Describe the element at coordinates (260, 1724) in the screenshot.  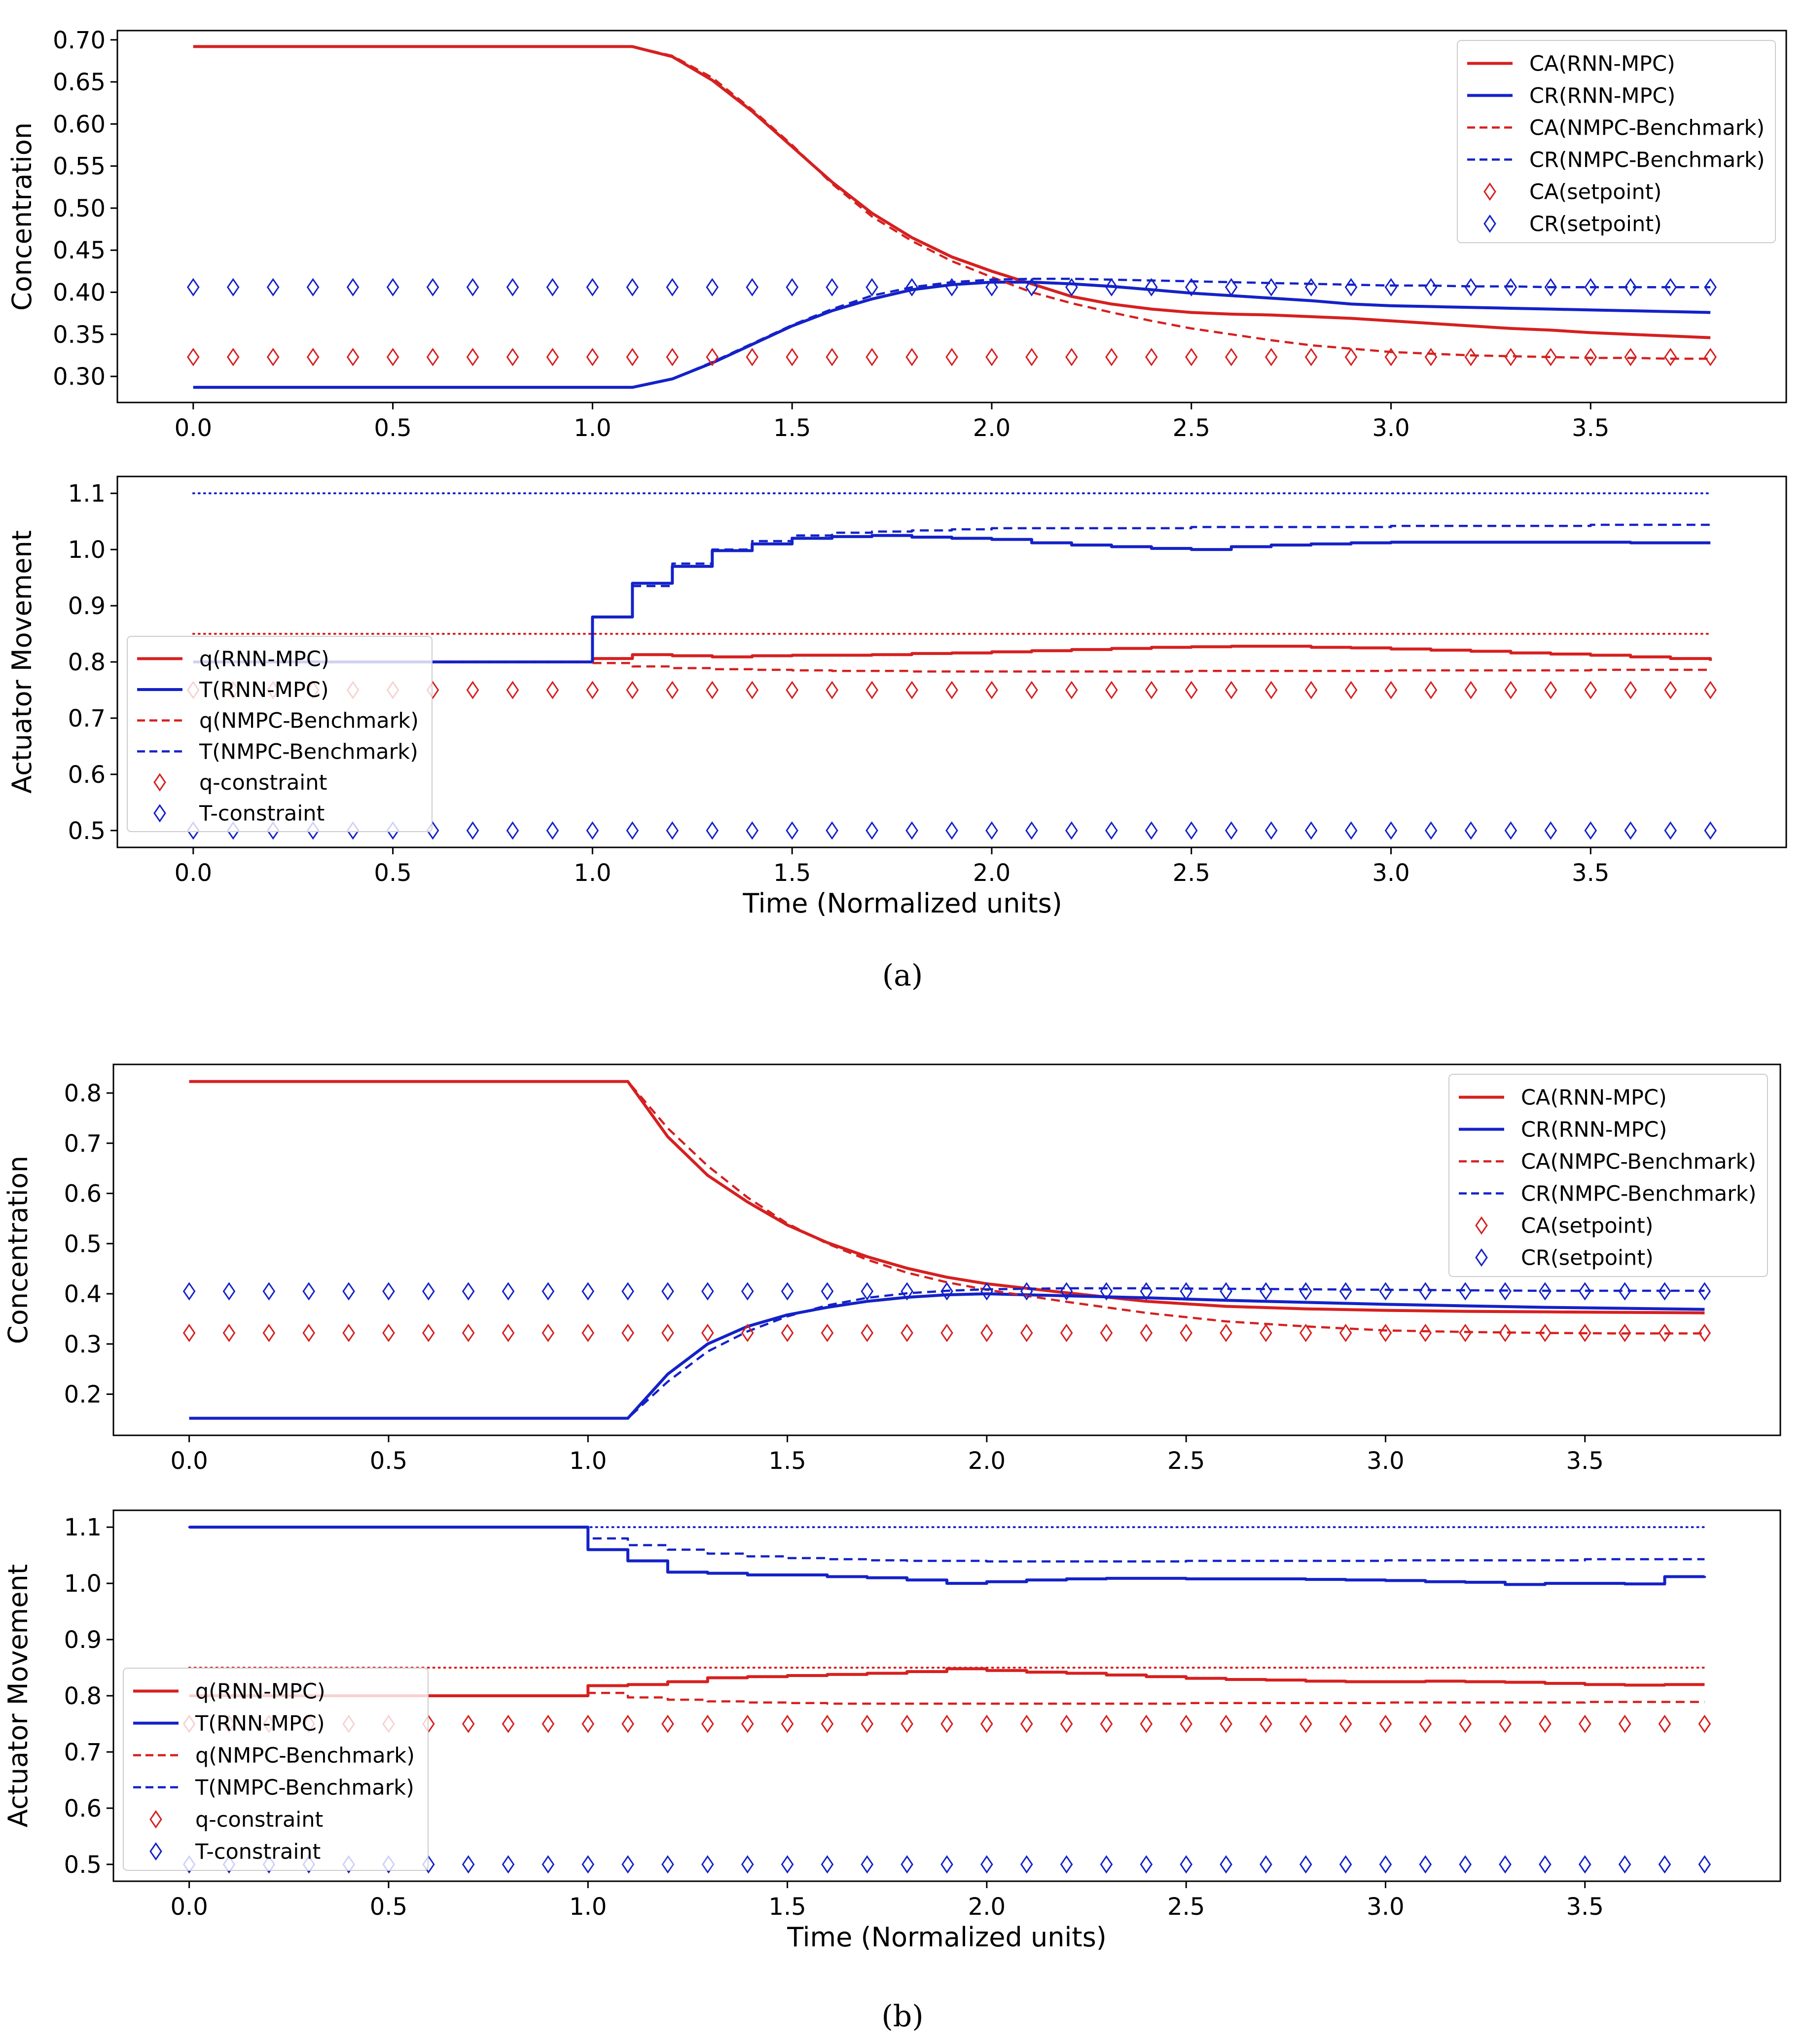
I see `legend-label: T(RNN-MPC)` at that location.